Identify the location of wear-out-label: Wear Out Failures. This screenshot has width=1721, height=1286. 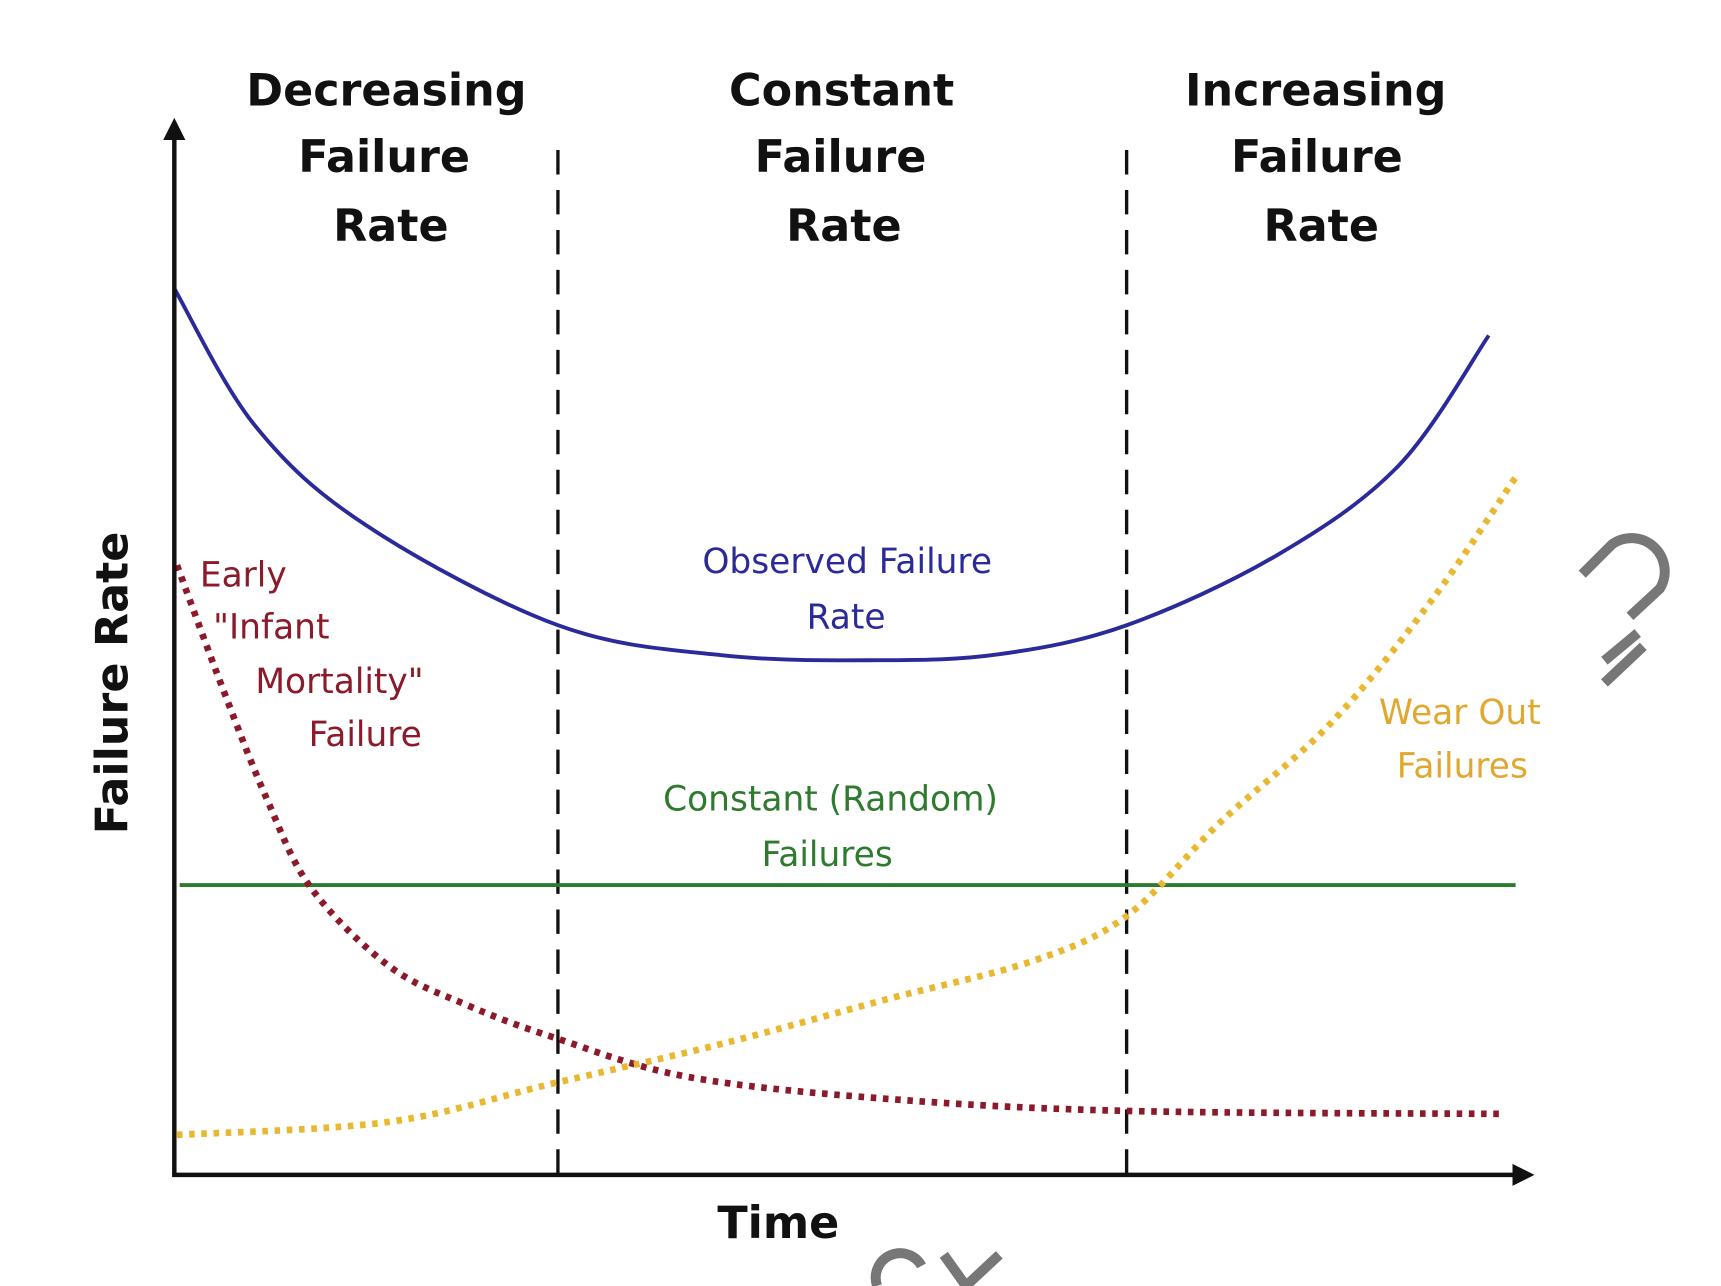
(1460, 739).